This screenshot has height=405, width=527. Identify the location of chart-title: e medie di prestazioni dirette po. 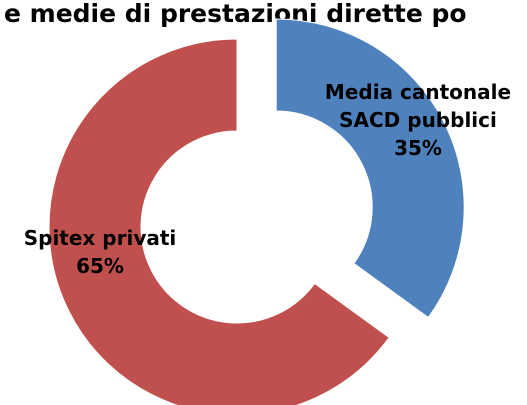
(235, 14).